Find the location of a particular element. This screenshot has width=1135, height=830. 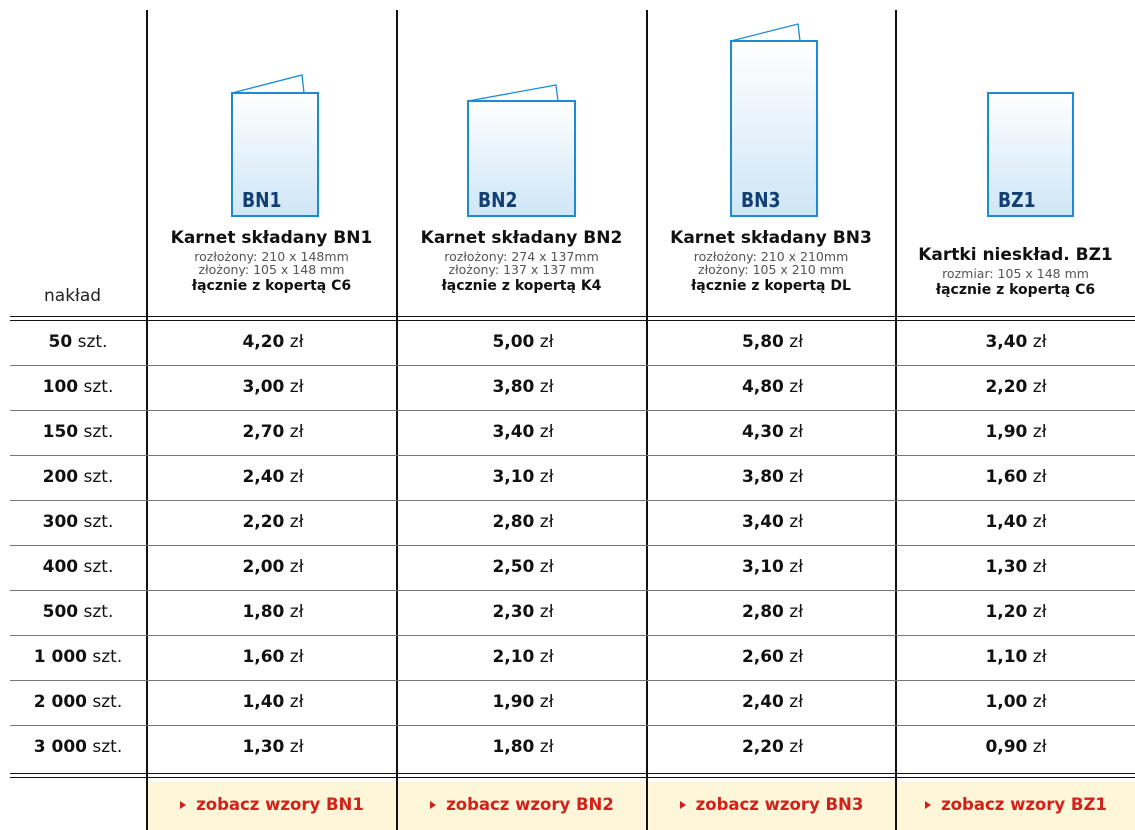

price-value: 2,40 is located at coordinates (762, 702).